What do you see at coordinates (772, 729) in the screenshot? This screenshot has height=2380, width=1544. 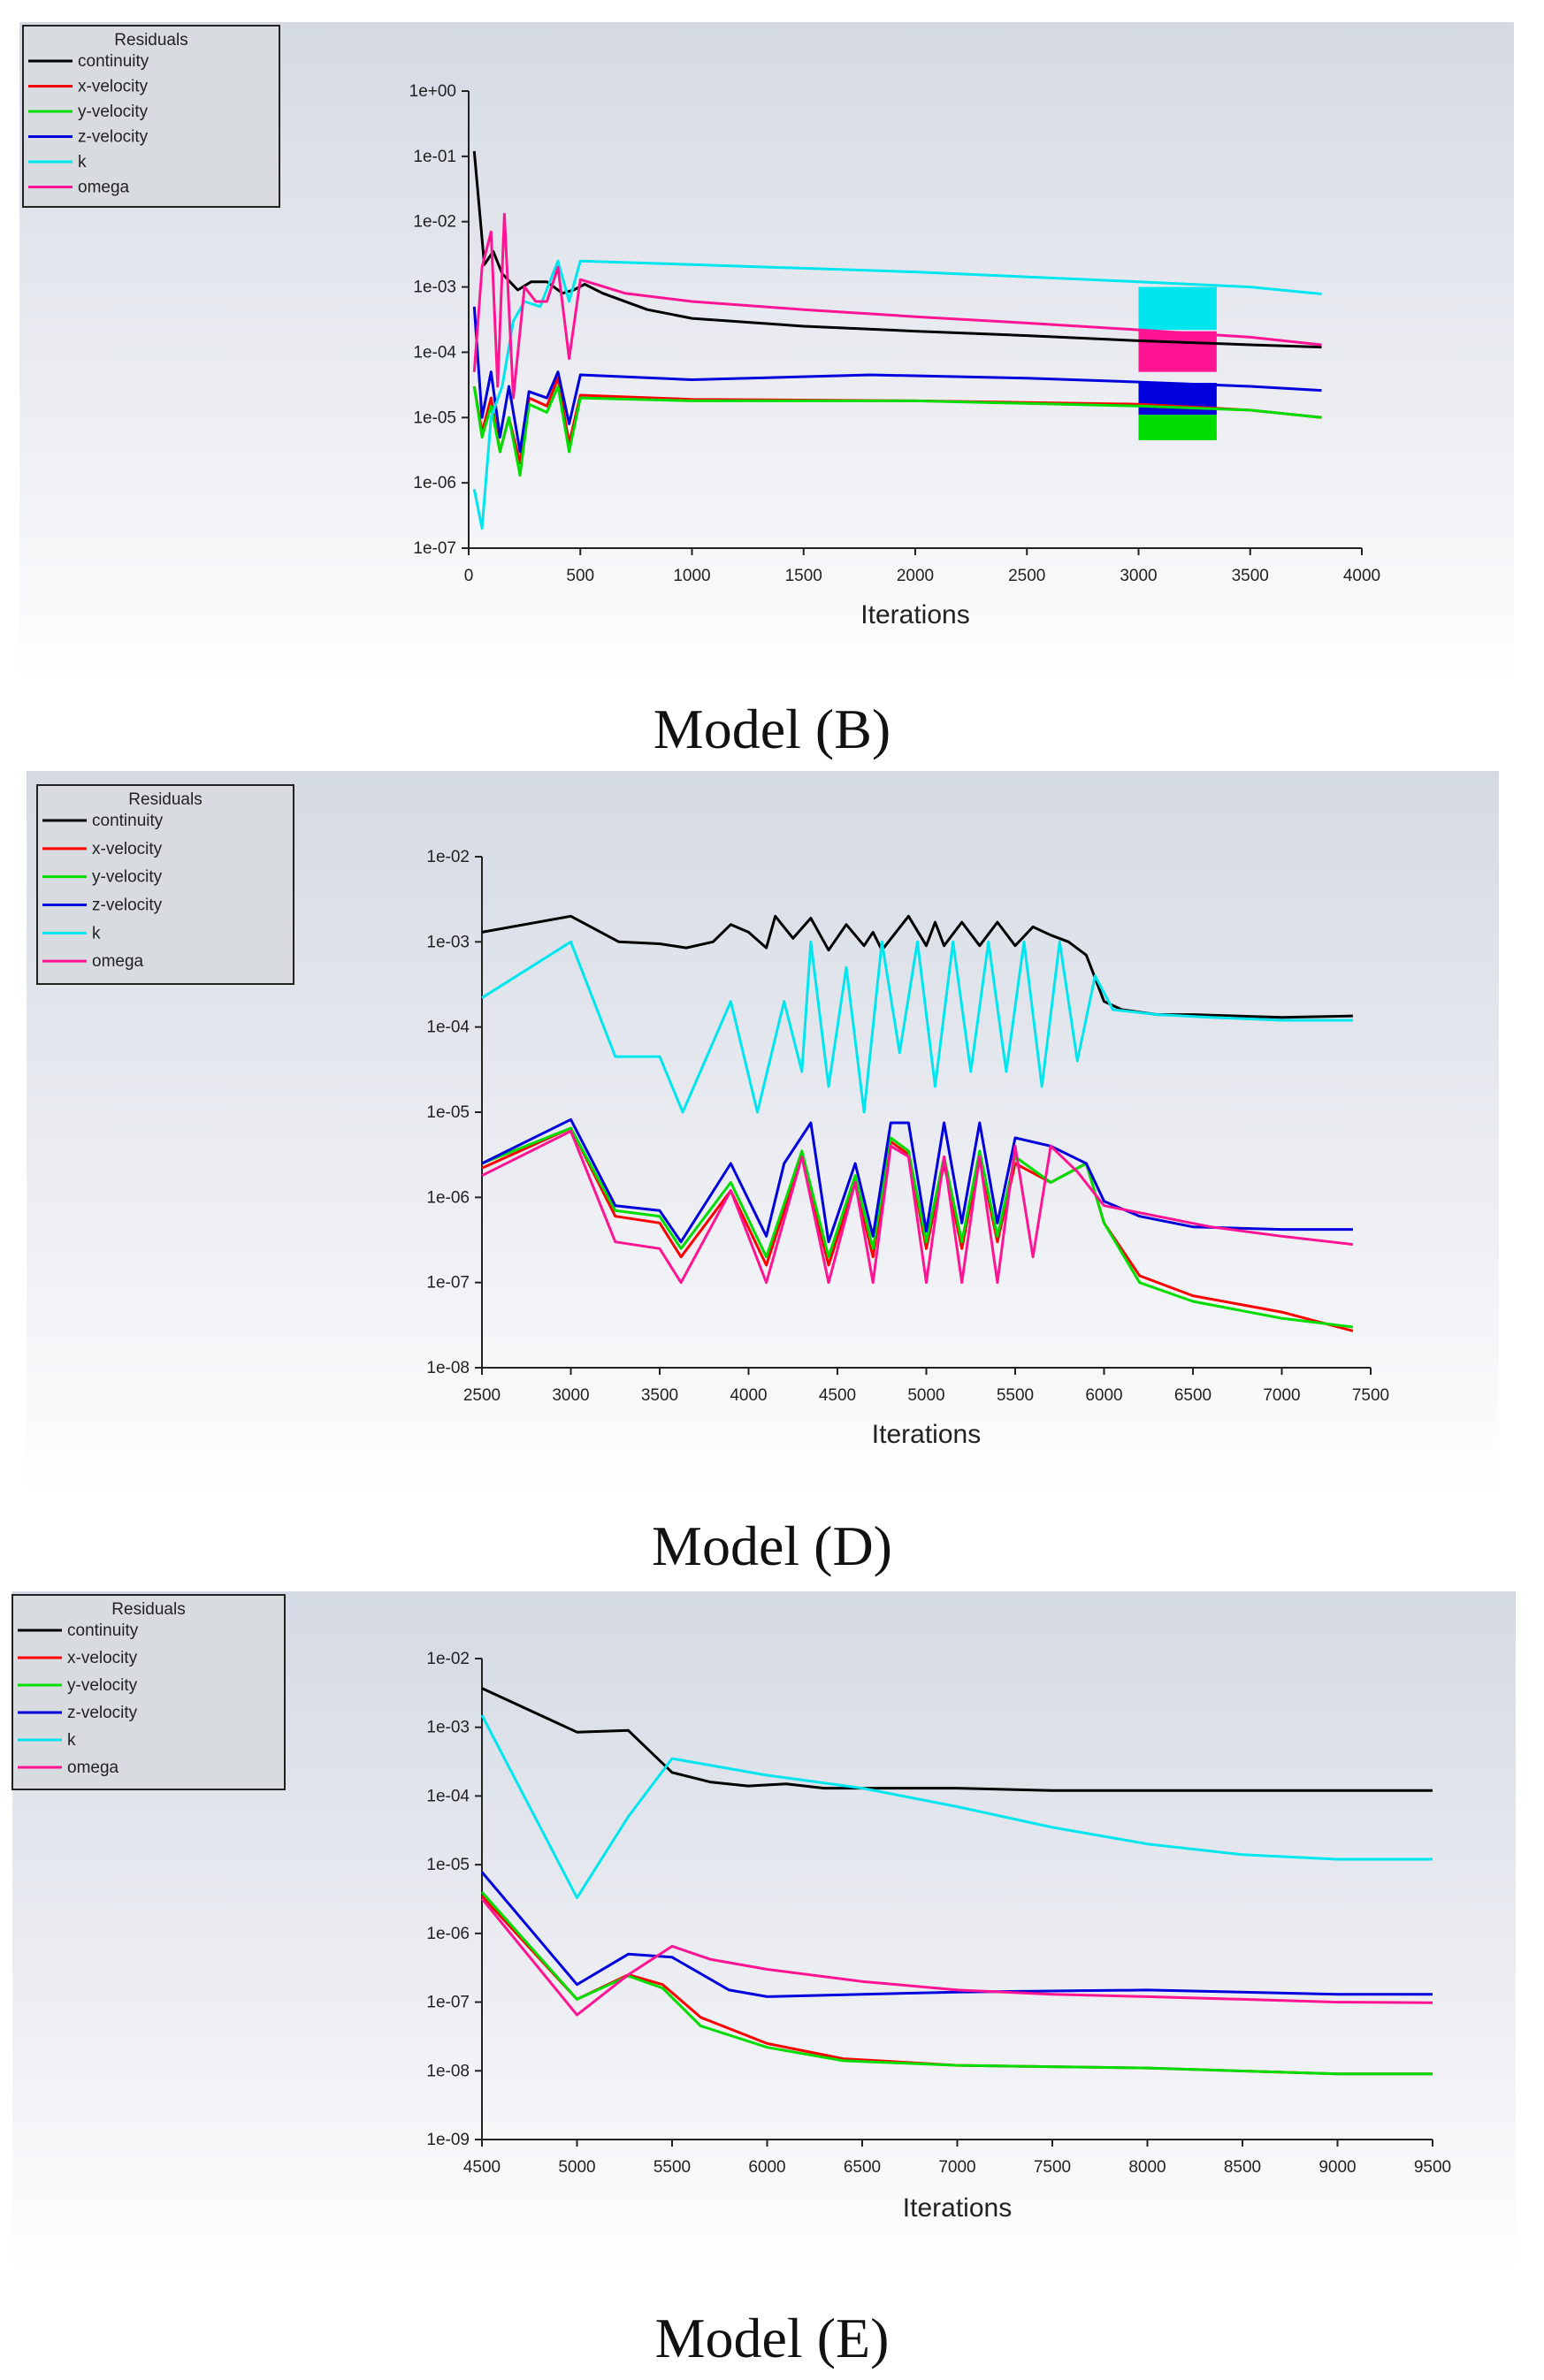 I see `caption-model-b: Model (B)` at bounding box center [772, 729].